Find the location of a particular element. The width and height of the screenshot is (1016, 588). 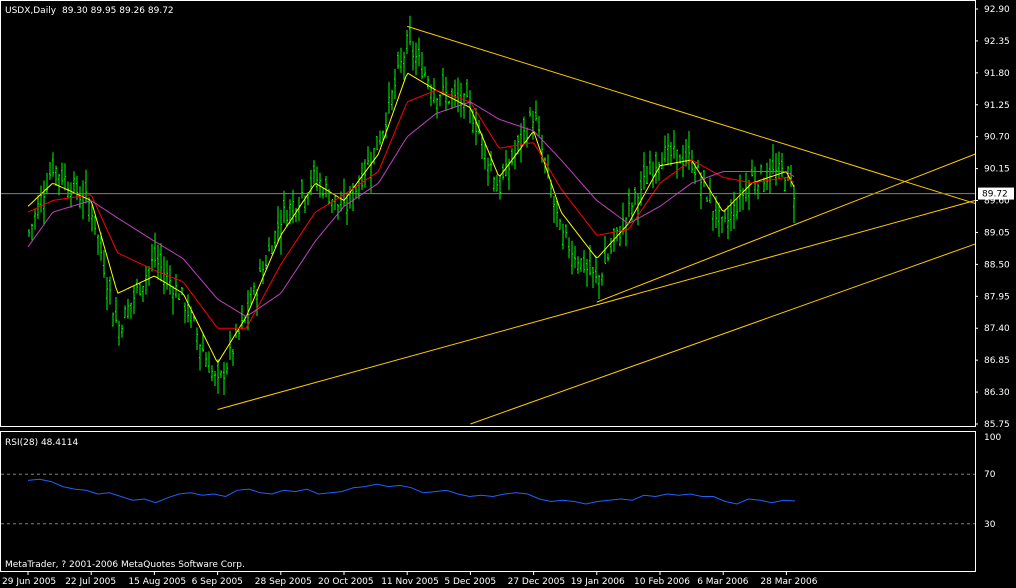

rsi-axis: 100 70 30 is located at coordinates (992, 481).